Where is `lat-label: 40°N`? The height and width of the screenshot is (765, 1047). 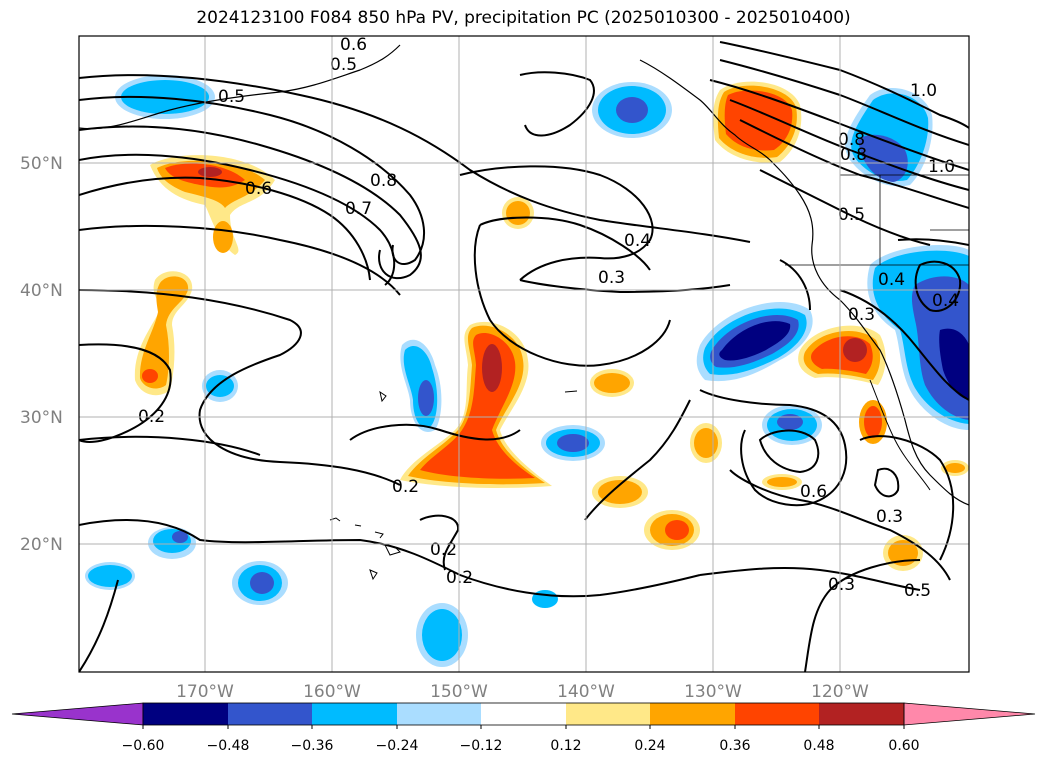 lat-label: 40°N is located at coordinates (41, 291).